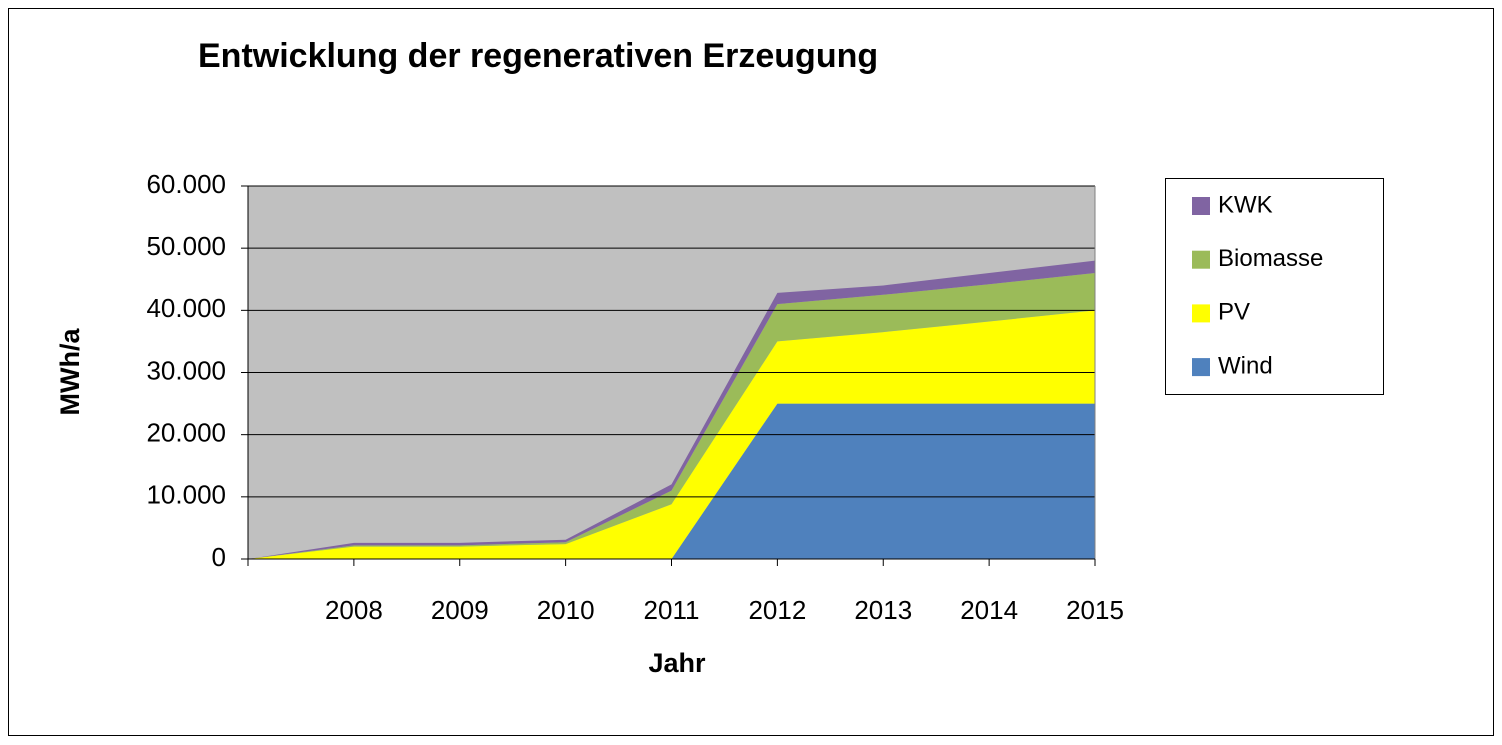  What do you see at coordinates (186, 370) in the screenshot?
I see `y-tick-label: 30.000` at bounding box center [186, 370].